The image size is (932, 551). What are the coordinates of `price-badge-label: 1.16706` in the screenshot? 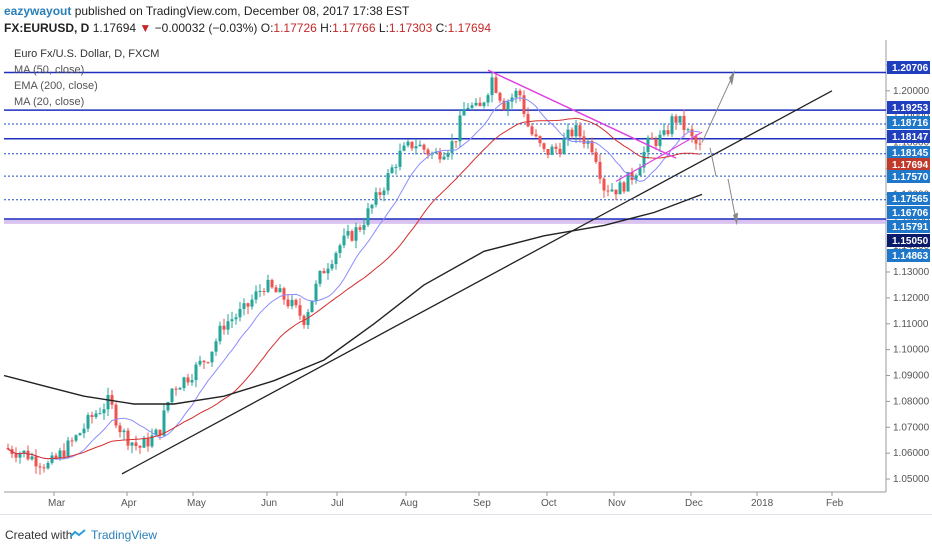 It's located at (910, 213).